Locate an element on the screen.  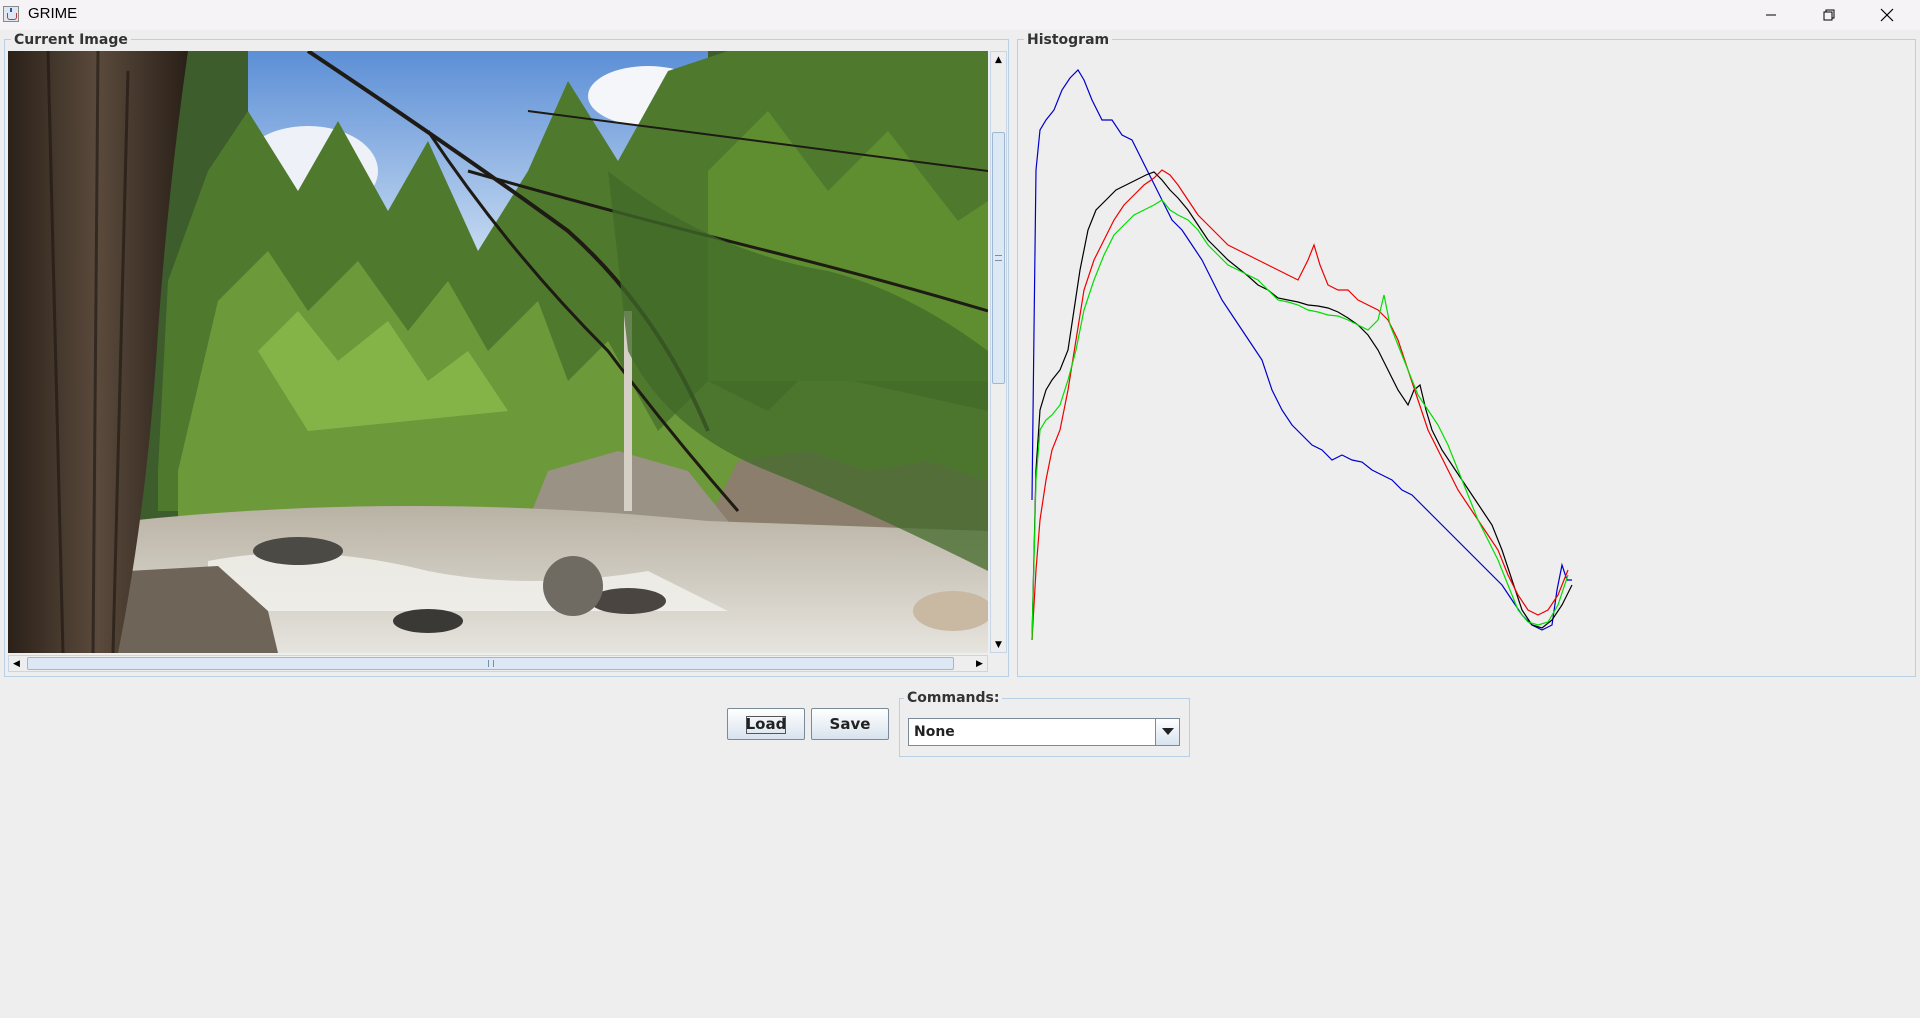
load-button: Load is located at coordinates (766, 724).